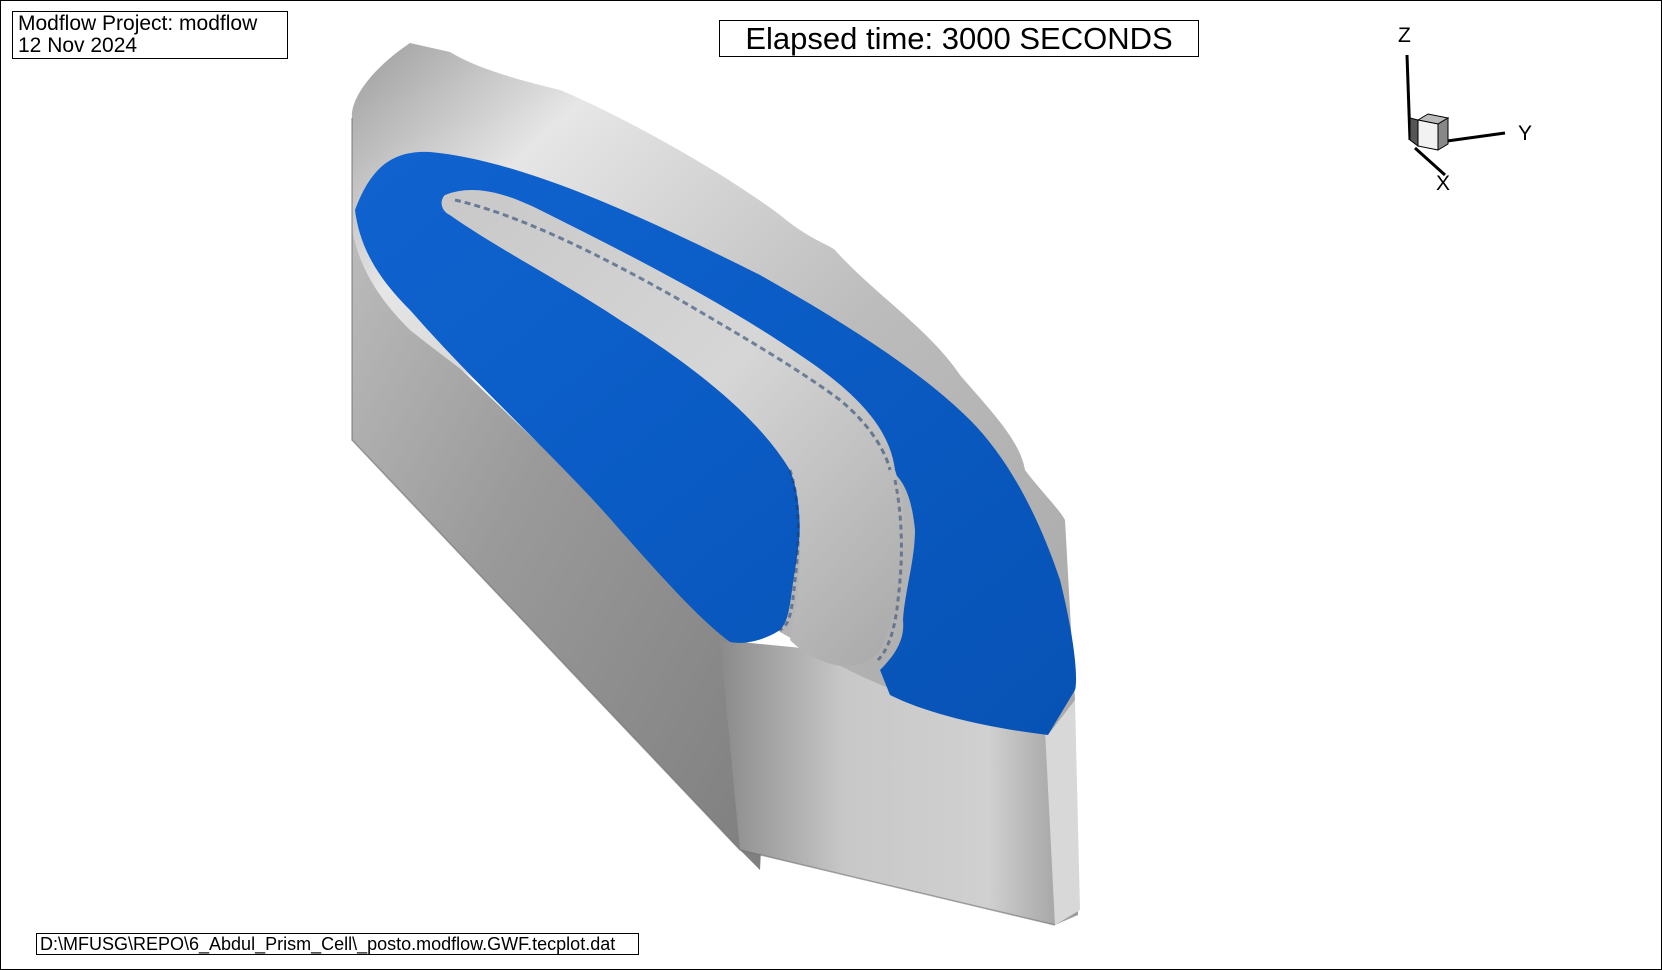  What do you see at coordinates (673, 334) in the screenshot?
I see `inner-edge-shadow` at bounding box center [673, 334].